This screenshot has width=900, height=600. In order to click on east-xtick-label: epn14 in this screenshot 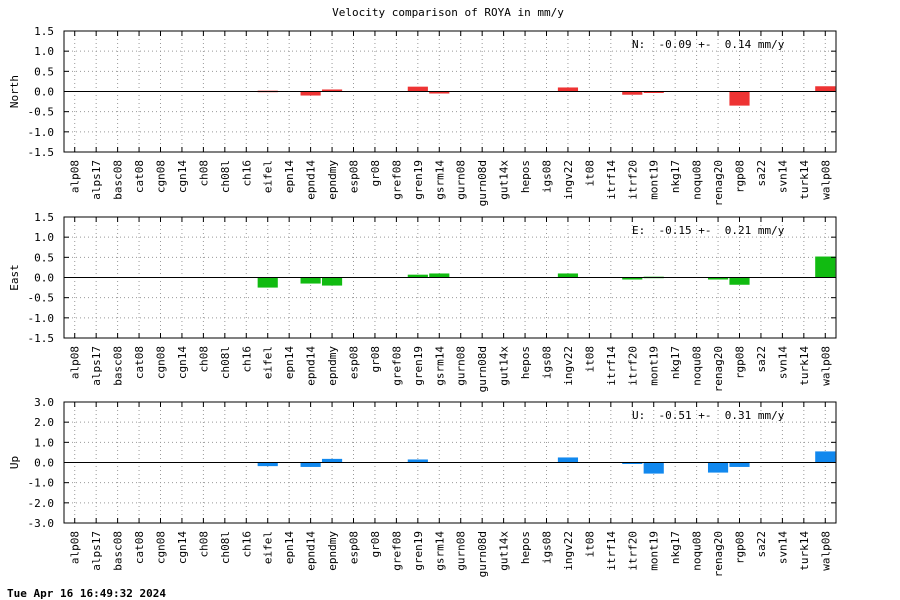, I will do `click(289, 362)`.